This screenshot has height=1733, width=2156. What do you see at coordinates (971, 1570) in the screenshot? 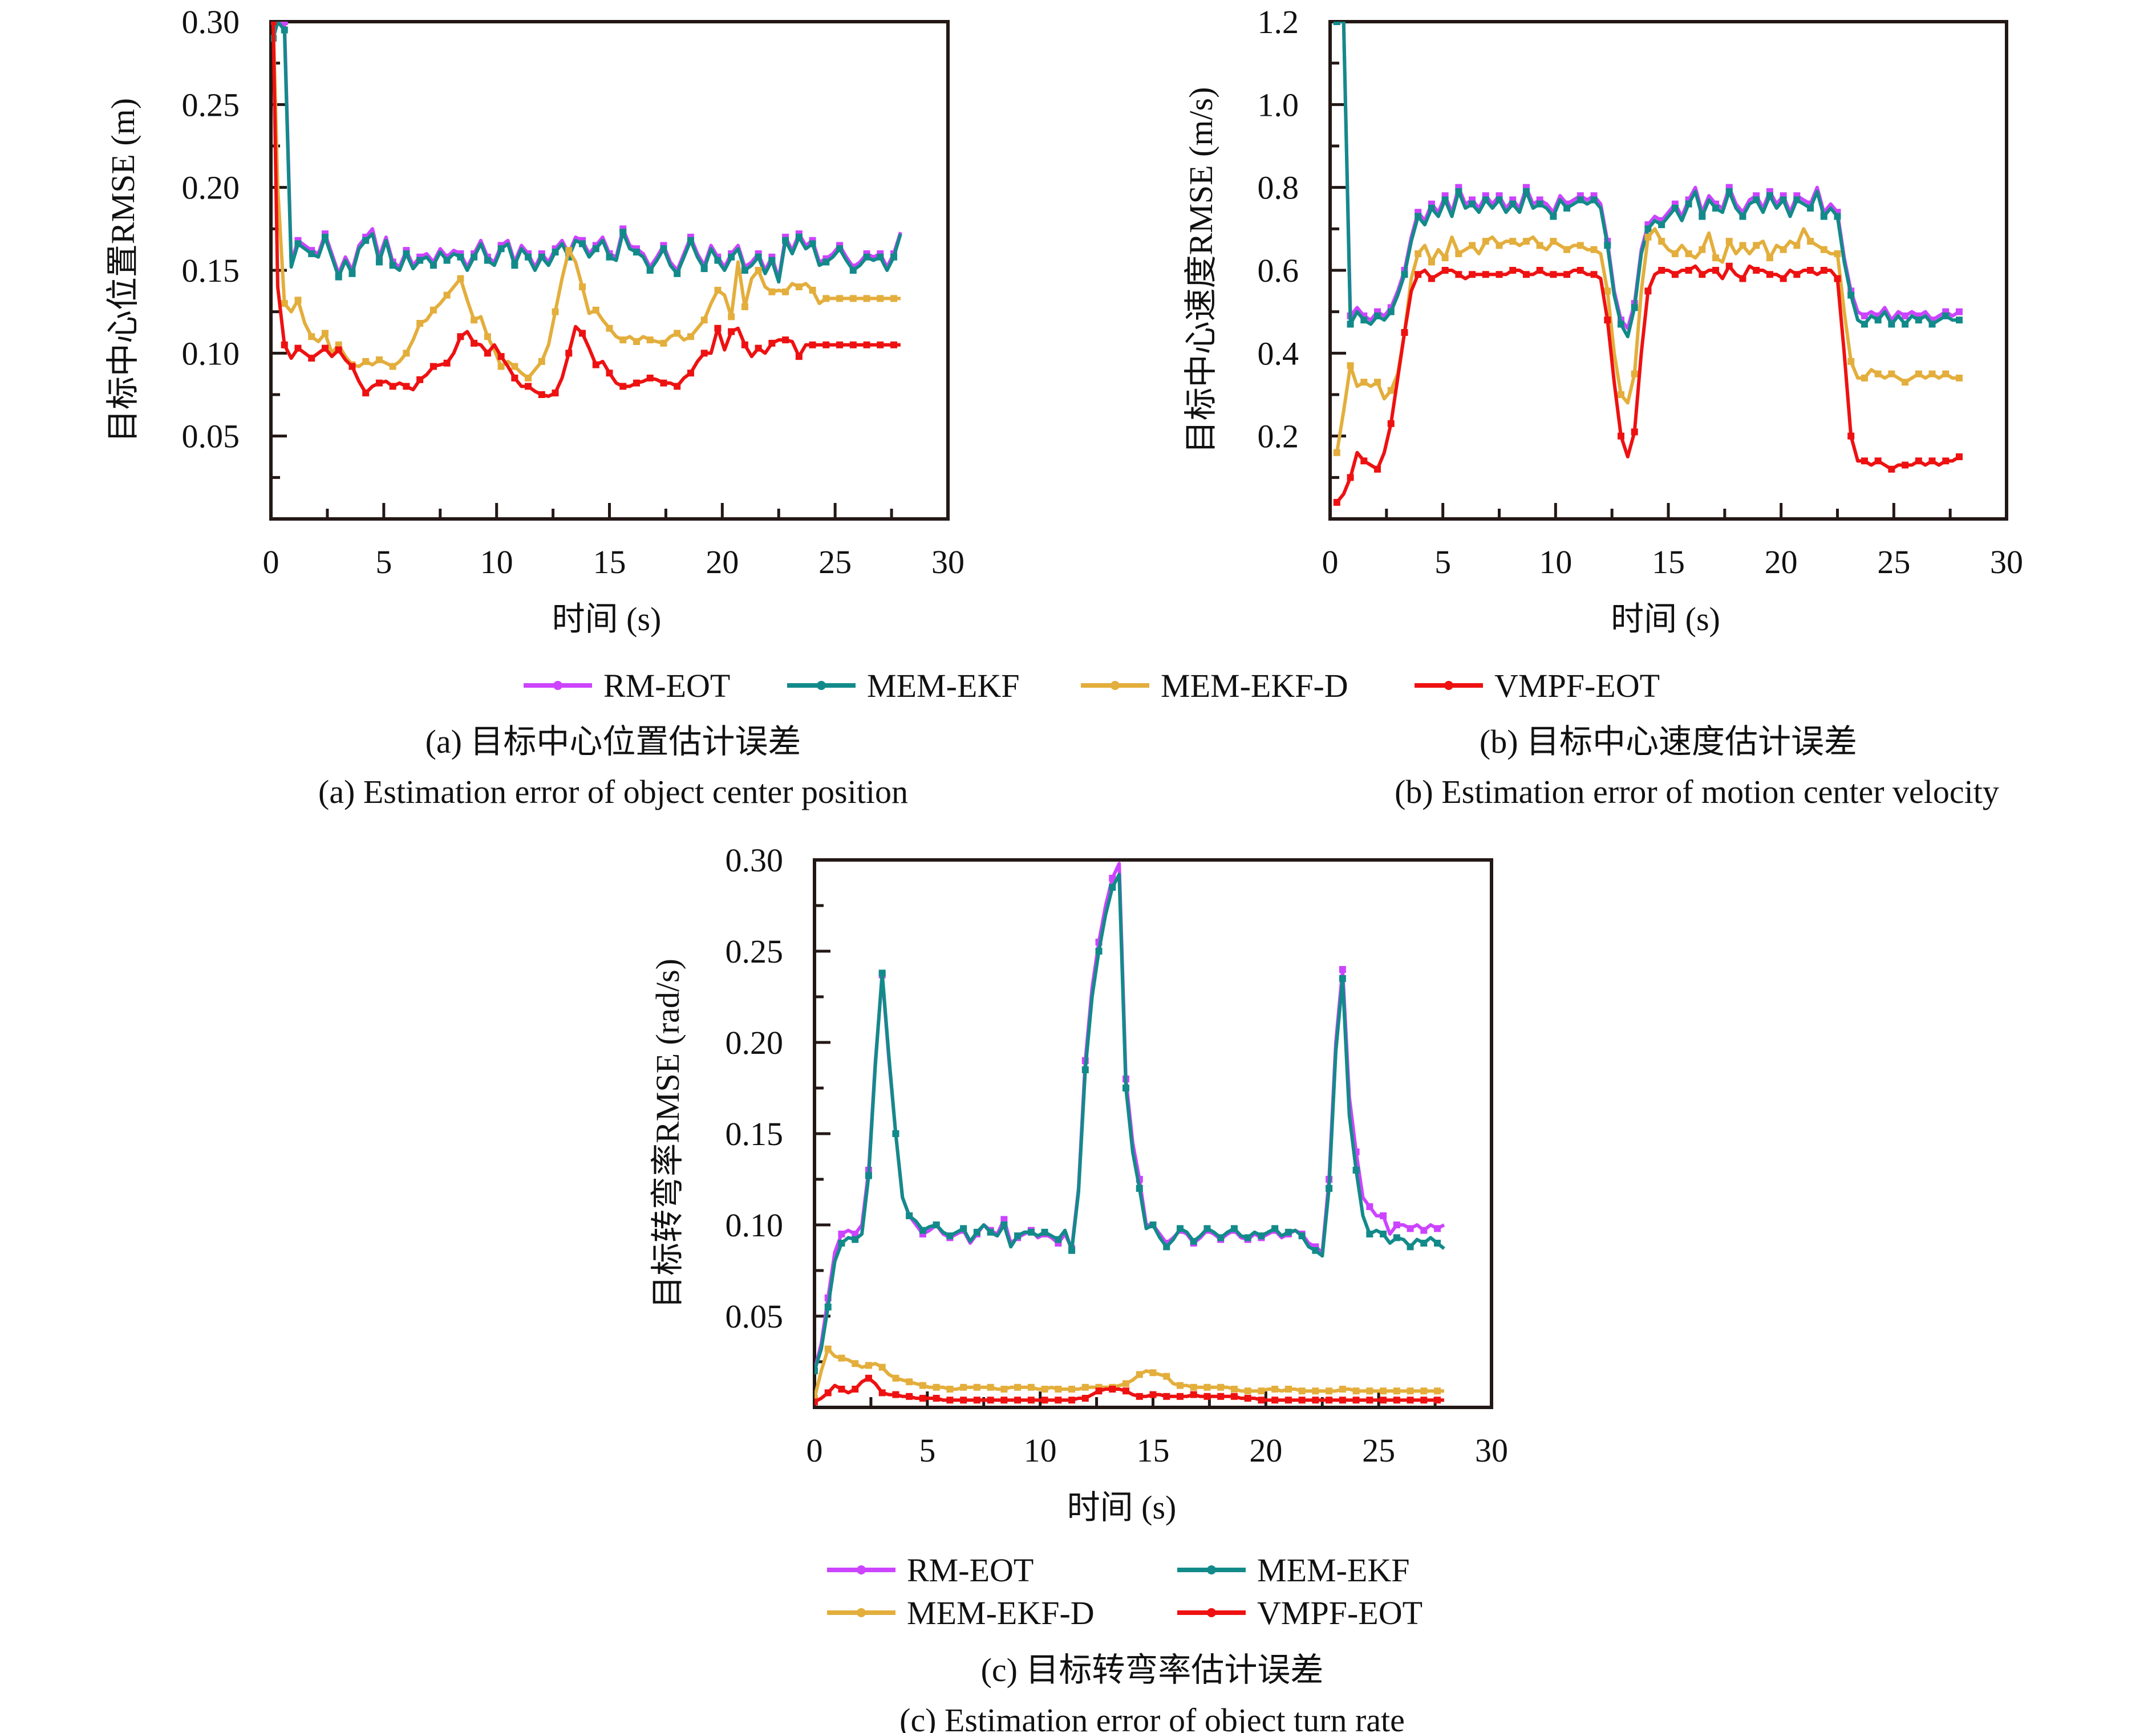
I see `legend-label: RM-EOT` at bounding box center [971, 1570].